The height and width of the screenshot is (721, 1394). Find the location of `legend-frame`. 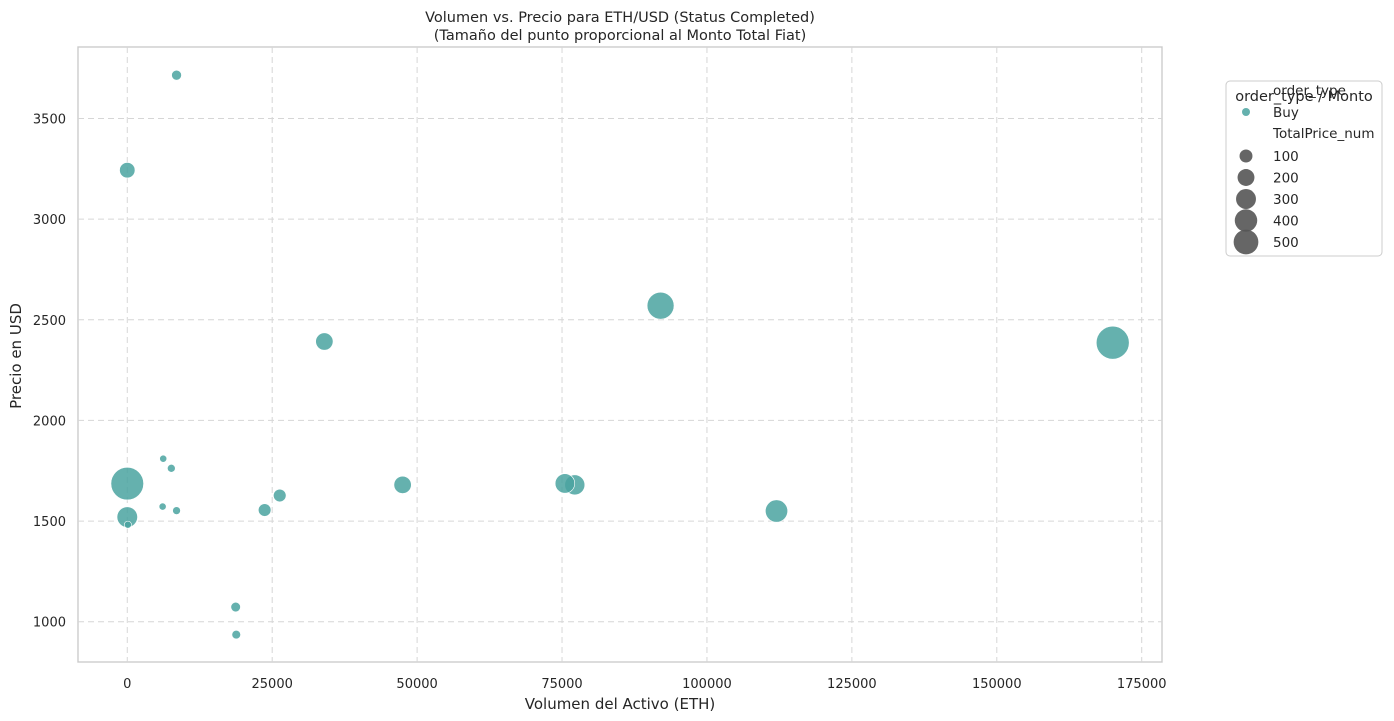

legend-frame is located at coordinates (1304, 168).